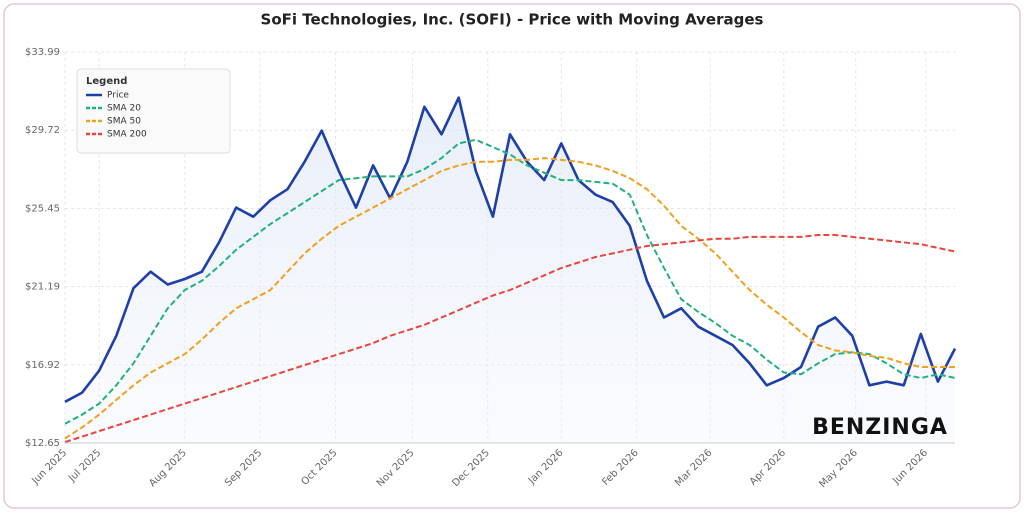 The image size is (1024, 516). What do you see at coordinates (42, 443) in the screenshot?
I see `y-tick-label: $12.65` at bounding box center [42, 443].